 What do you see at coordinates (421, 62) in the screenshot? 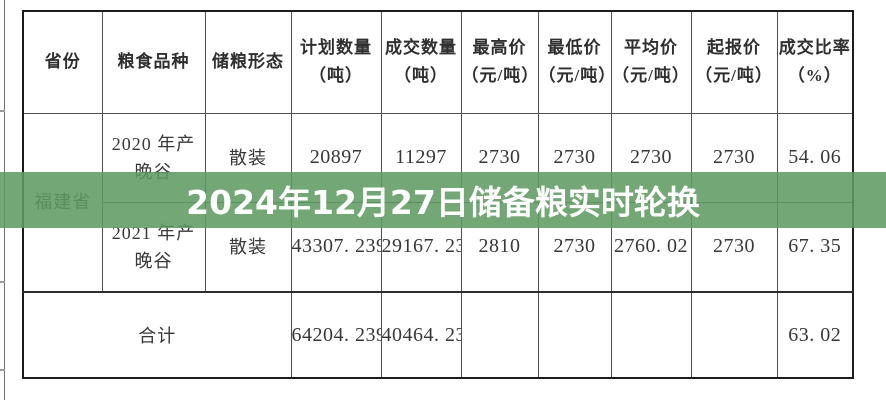
I see `header-cell-deal-qty: 成交数量 （吨）` at bounding box center [421, 62].